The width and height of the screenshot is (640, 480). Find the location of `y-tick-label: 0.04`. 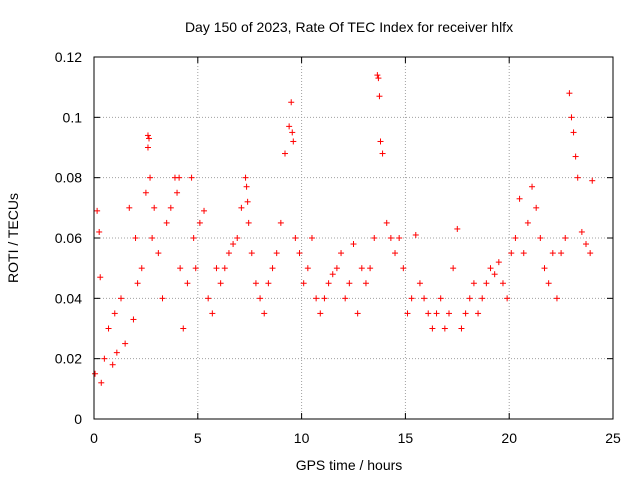

y-tick-label: 0.04 is located at coordinates (68, 298).